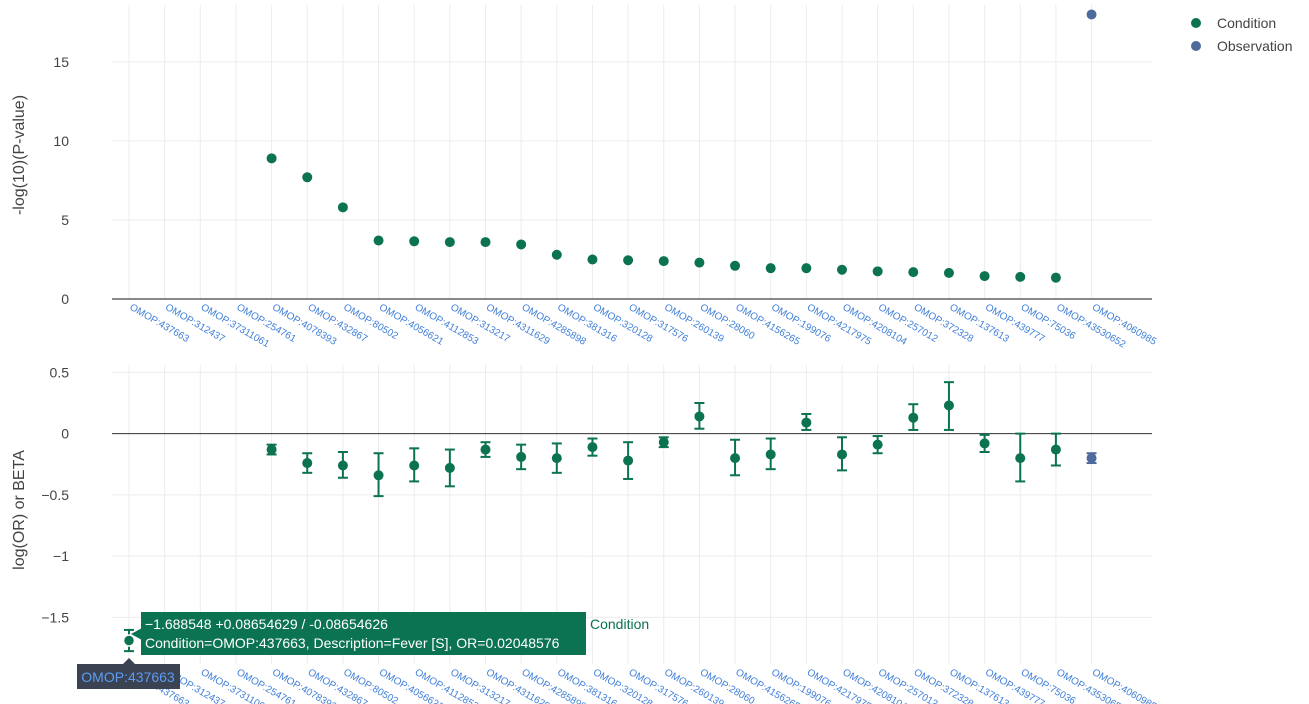 This screenshot has width=1309, height=704. I want to click on hover-box, so click(363, 633).